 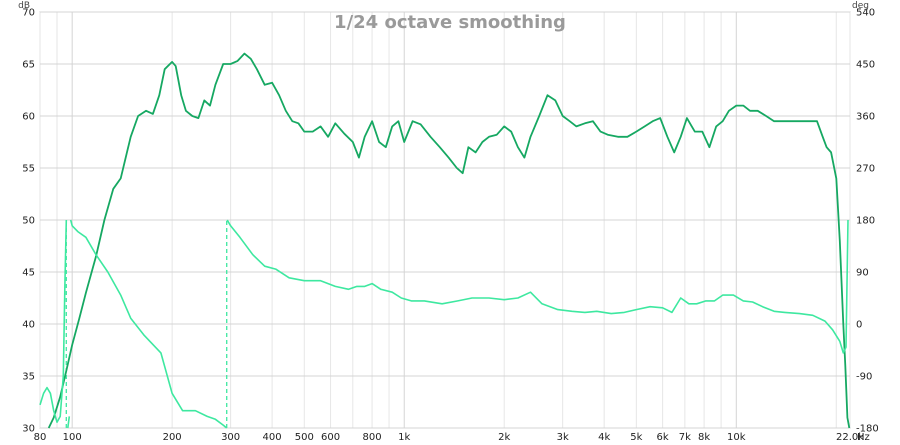 What do you see at coordinates (850, 437) in the screenshot?
I see `x-tick-label: 22.0k` at bounding box center [850, 437].